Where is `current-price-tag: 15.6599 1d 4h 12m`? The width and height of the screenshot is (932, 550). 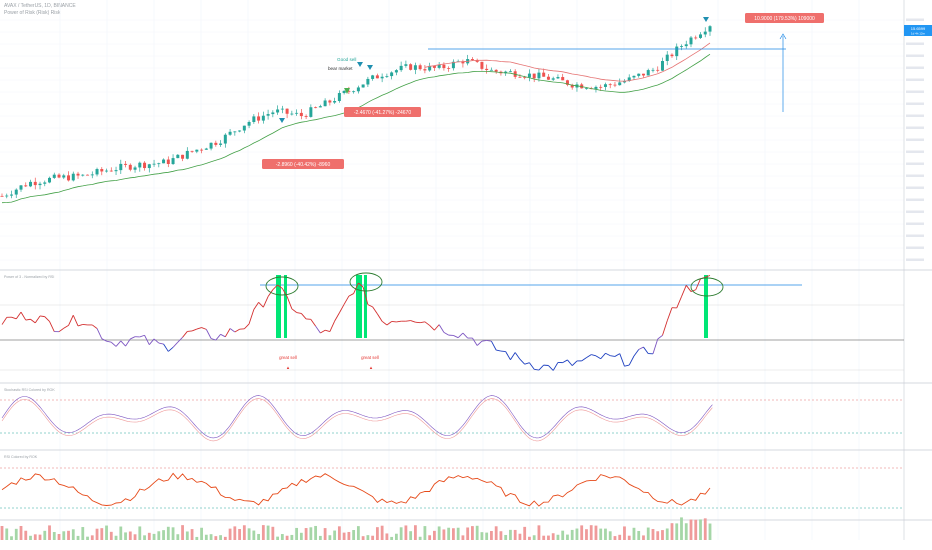
current-price-tag: 15.6599 1d 4h 12m is located at coordinates (918, 30).